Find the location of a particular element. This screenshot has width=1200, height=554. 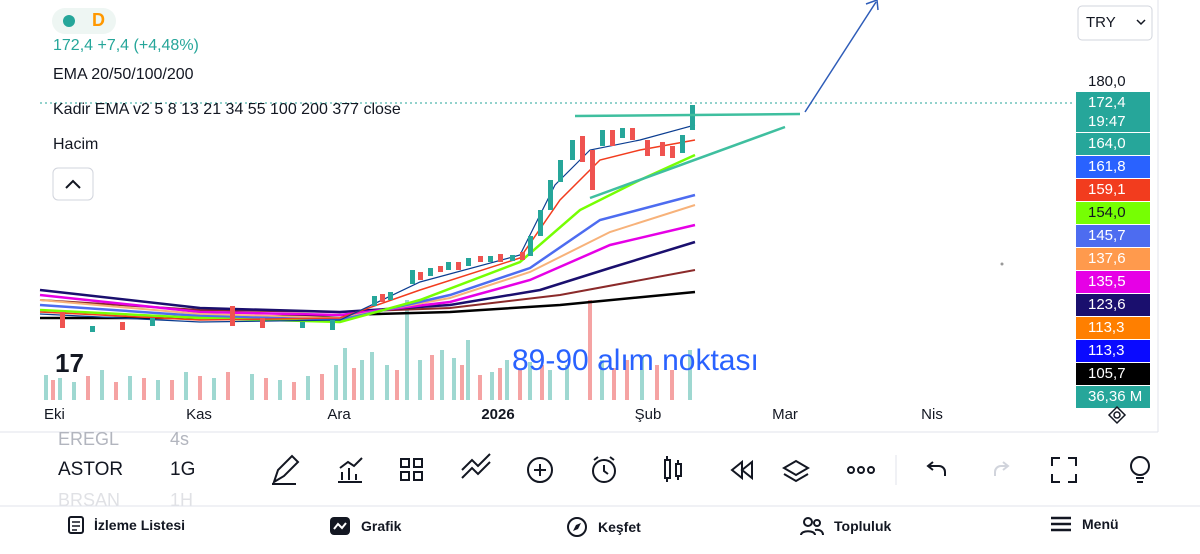

arrow is located at coordinates (840, 57).